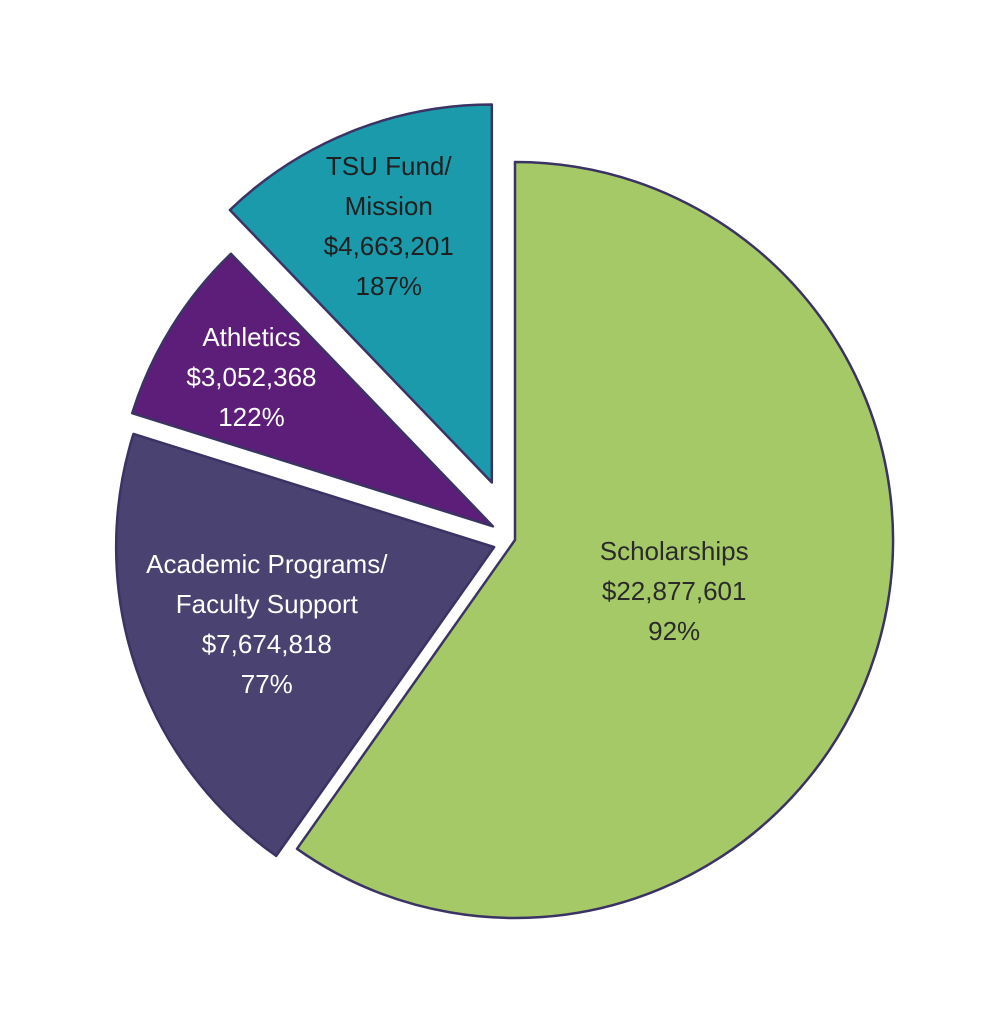 The height and width of the screenshot is (1024, 1008). I want to click on percent-label: 77%, so click(266, 683).